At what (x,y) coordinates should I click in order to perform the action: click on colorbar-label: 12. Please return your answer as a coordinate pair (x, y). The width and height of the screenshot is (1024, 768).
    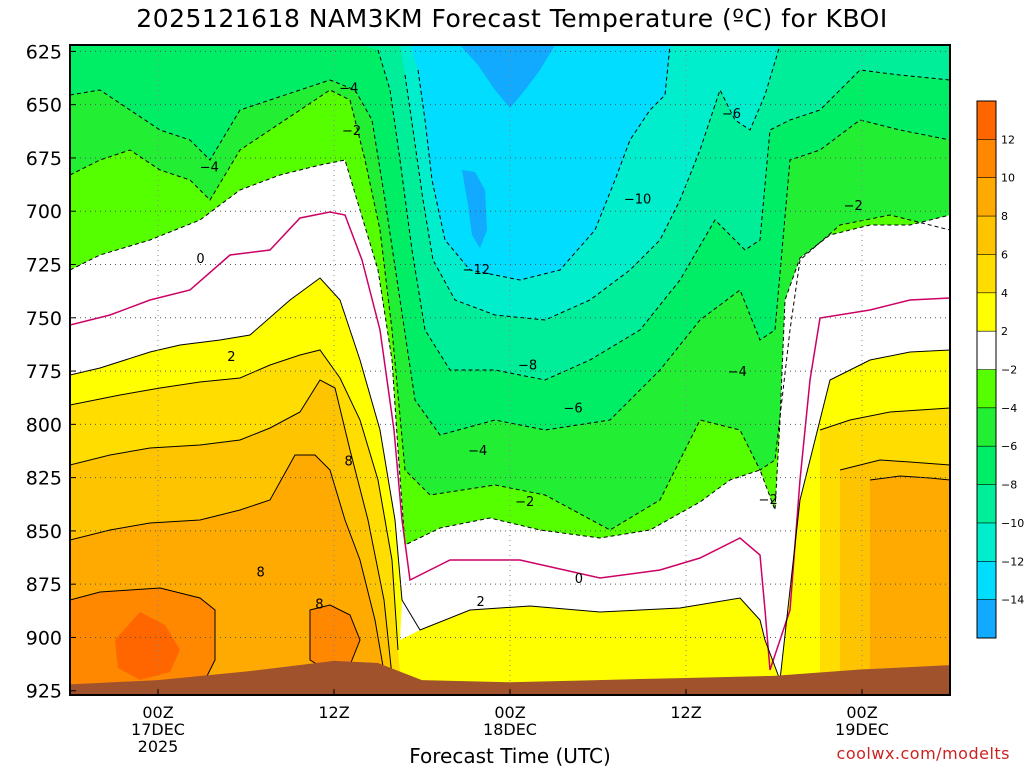
    Looking at the image, I should click on (1008, 139).